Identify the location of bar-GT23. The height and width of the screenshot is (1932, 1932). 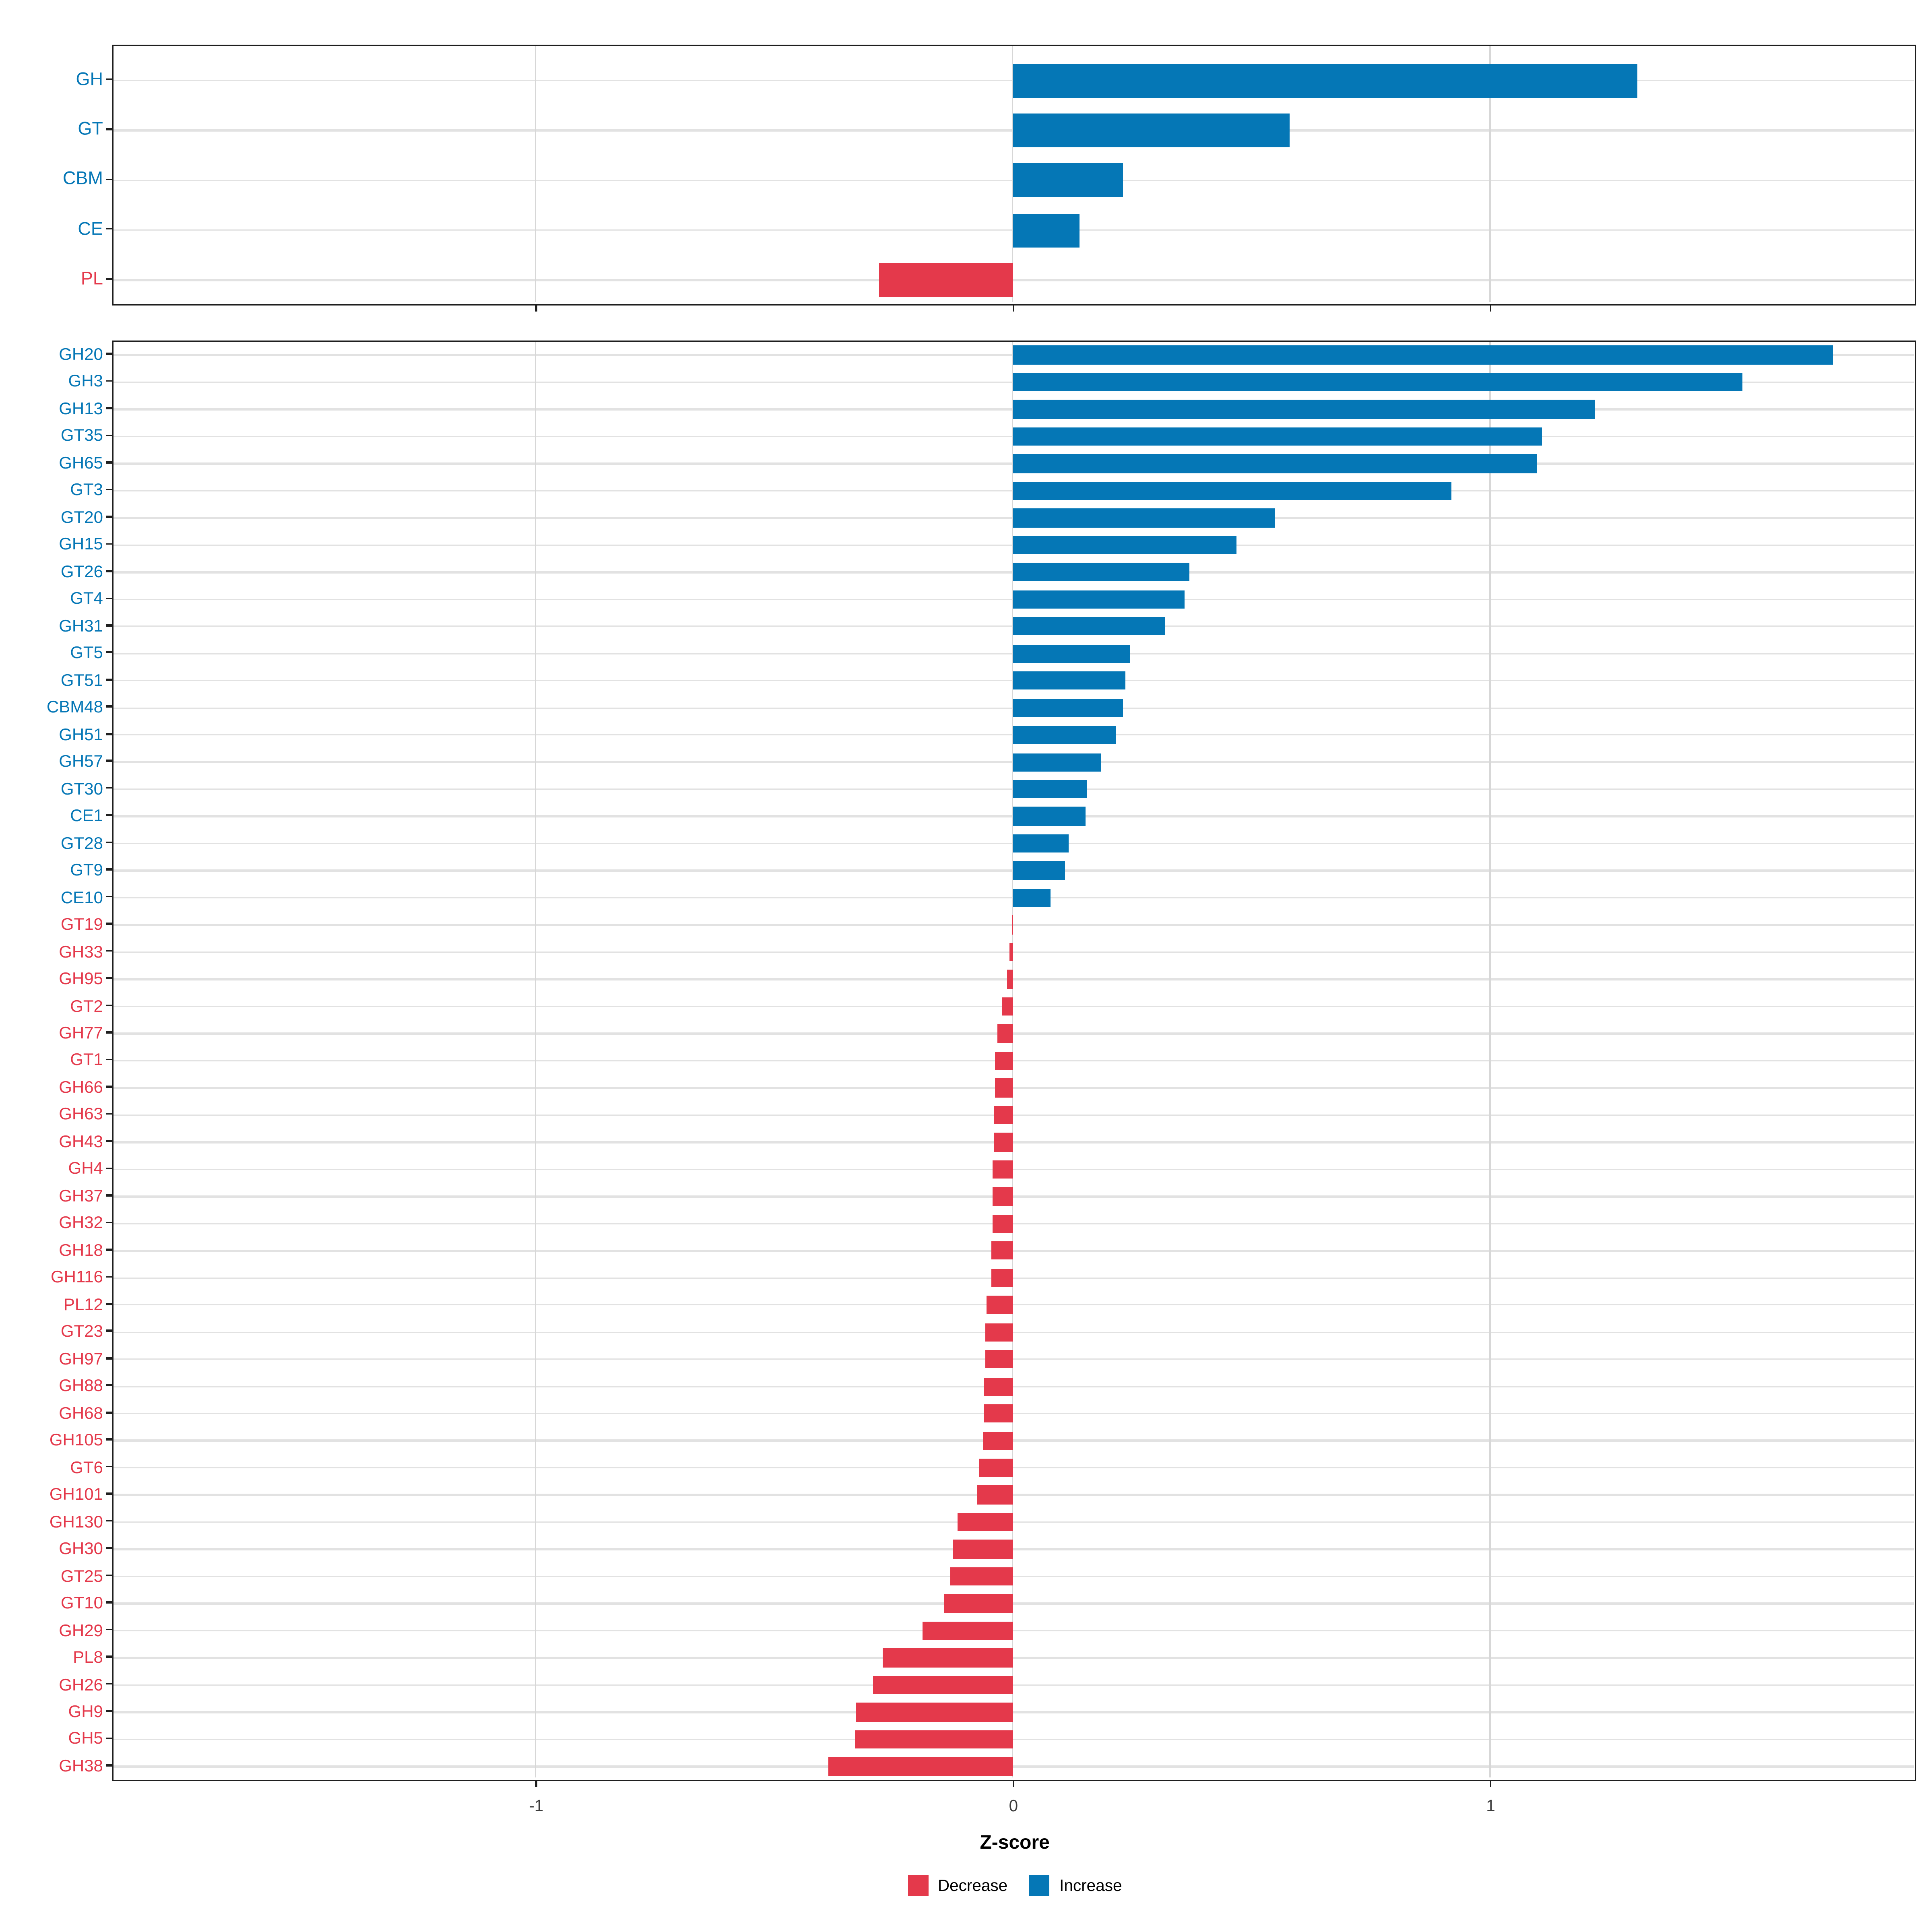
(999, 1332).